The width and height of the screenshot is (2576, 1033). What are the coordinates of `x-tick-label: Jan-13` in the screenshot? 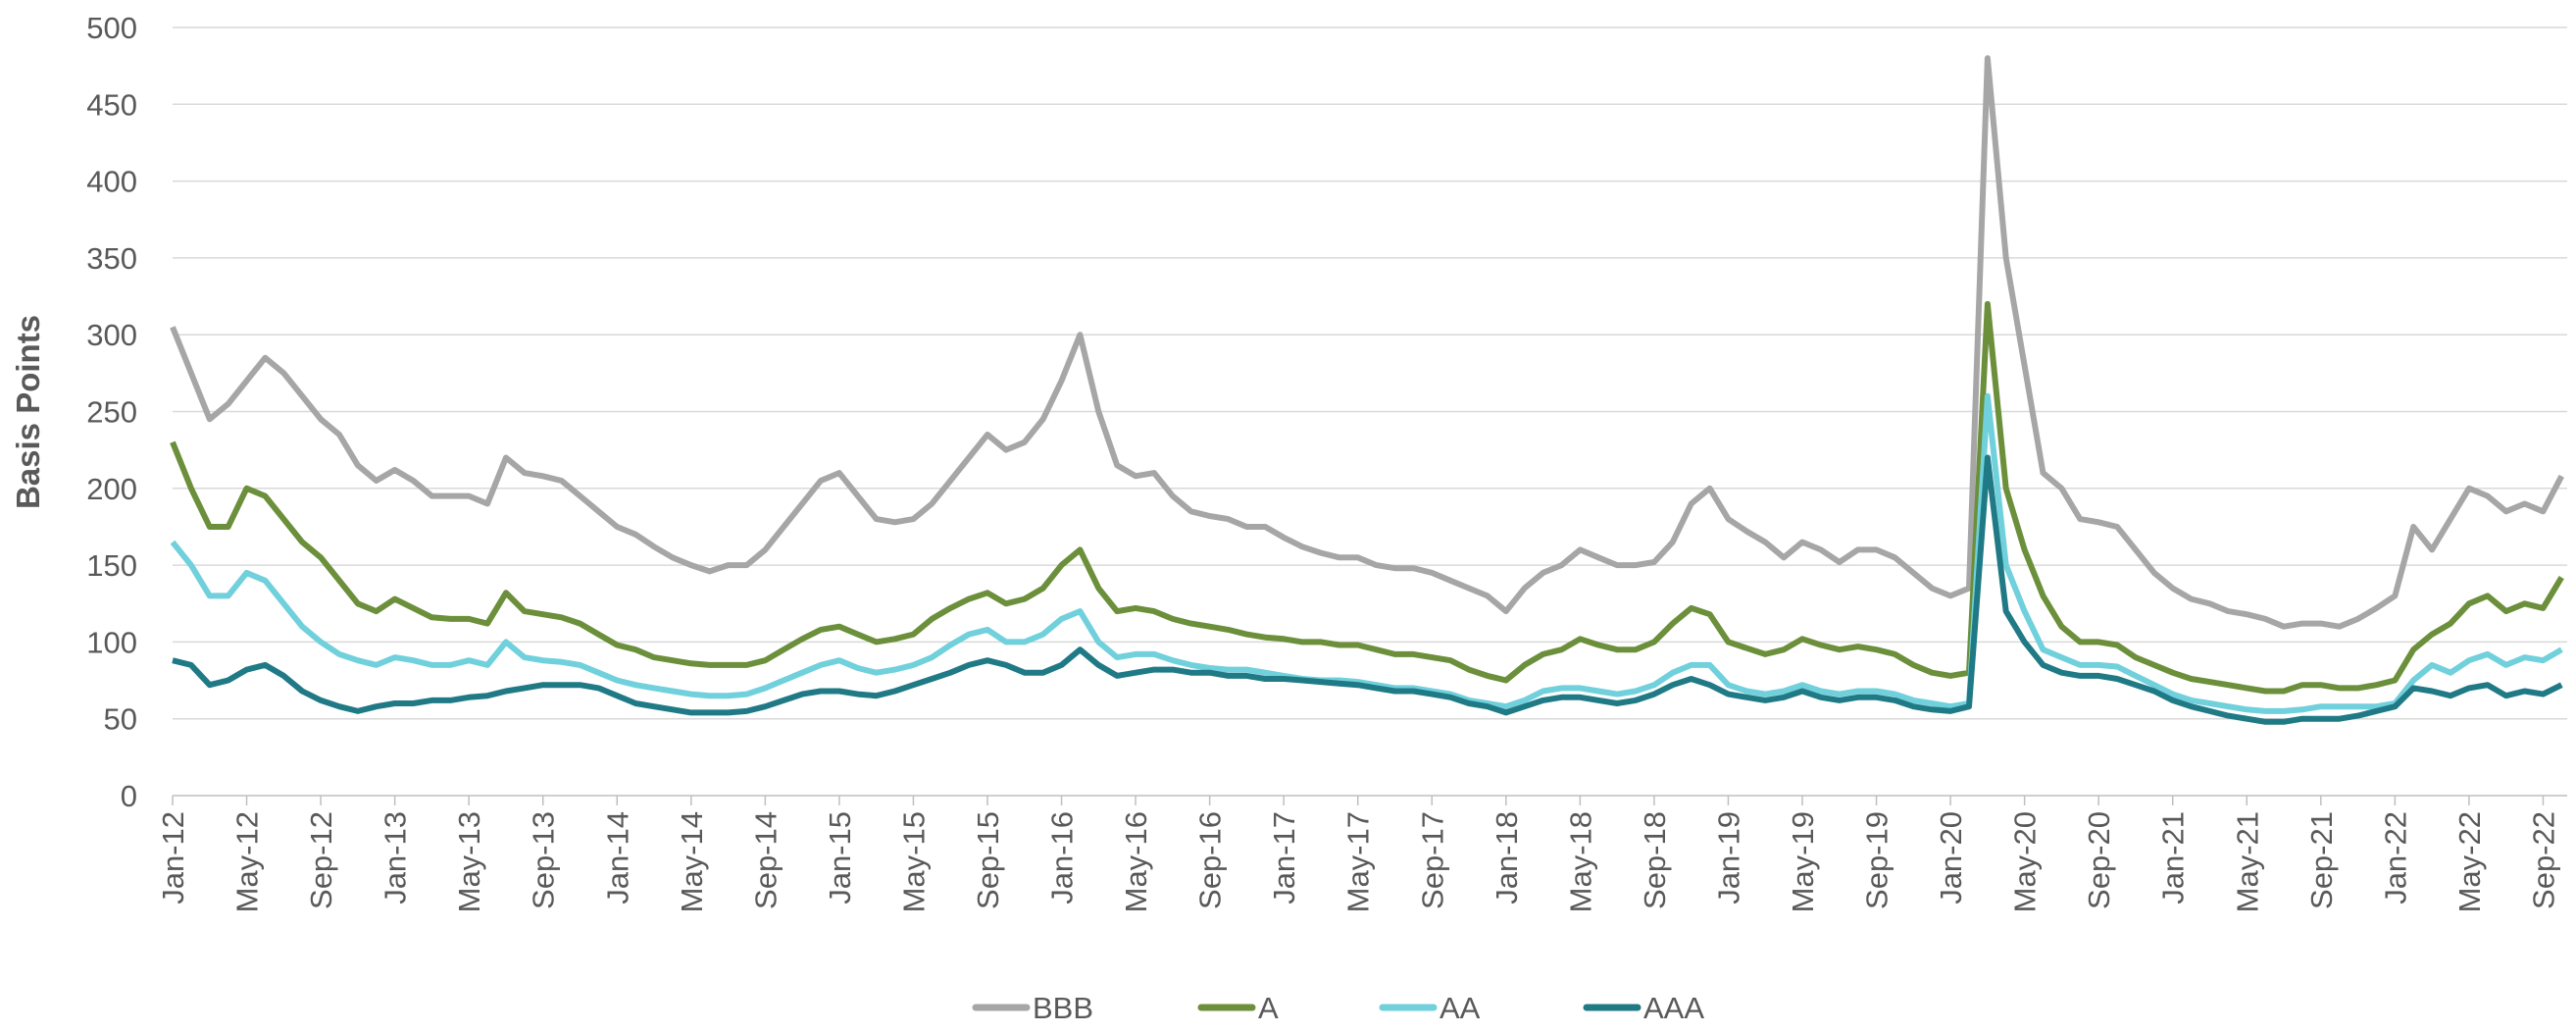 It's located at (396, 858).